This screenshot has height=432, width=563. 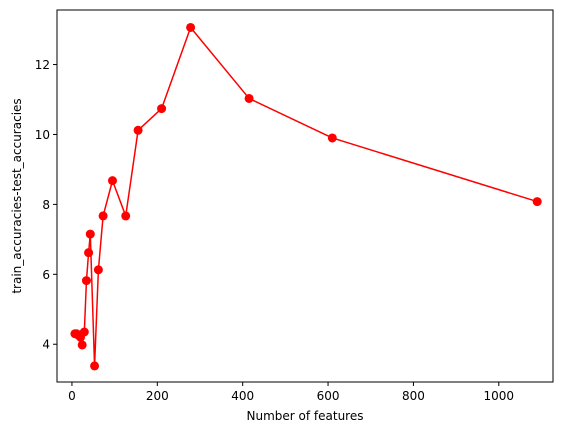 I want to click on x-tick-label: 400, so click(x=242, y=396).